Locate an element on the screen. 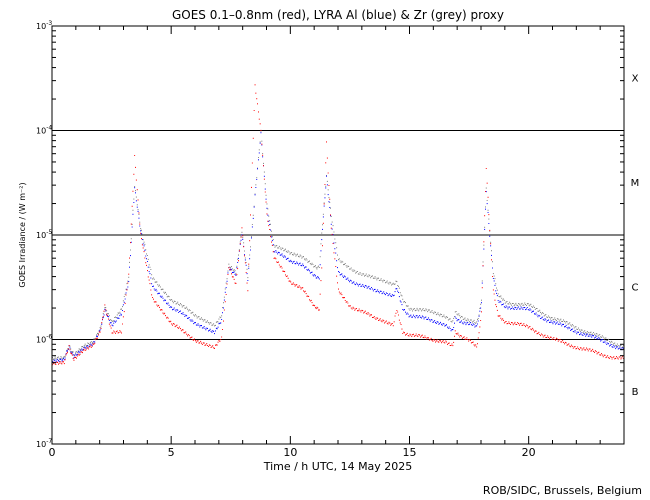 The height and width of the screenshot is (500, 650). flare-class-C: C is located at coordinates (635, 288).